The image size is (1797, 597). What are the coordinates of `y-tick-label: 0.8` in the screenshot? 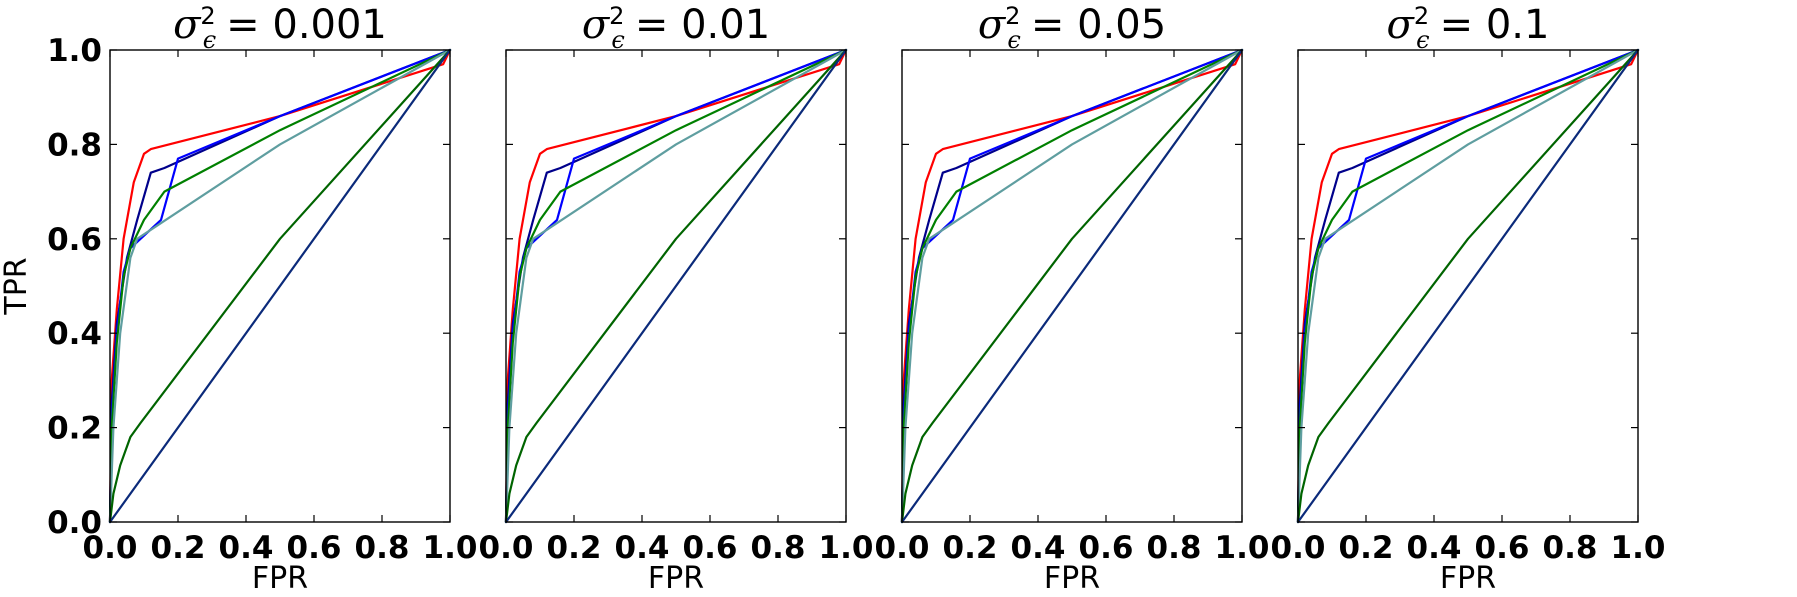 It's located at (74, 145).